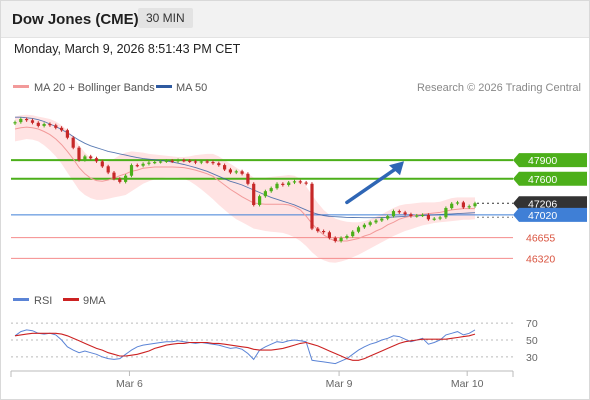  I want to click on instrument-title: Dow Jones (CME), so click(75, 19).